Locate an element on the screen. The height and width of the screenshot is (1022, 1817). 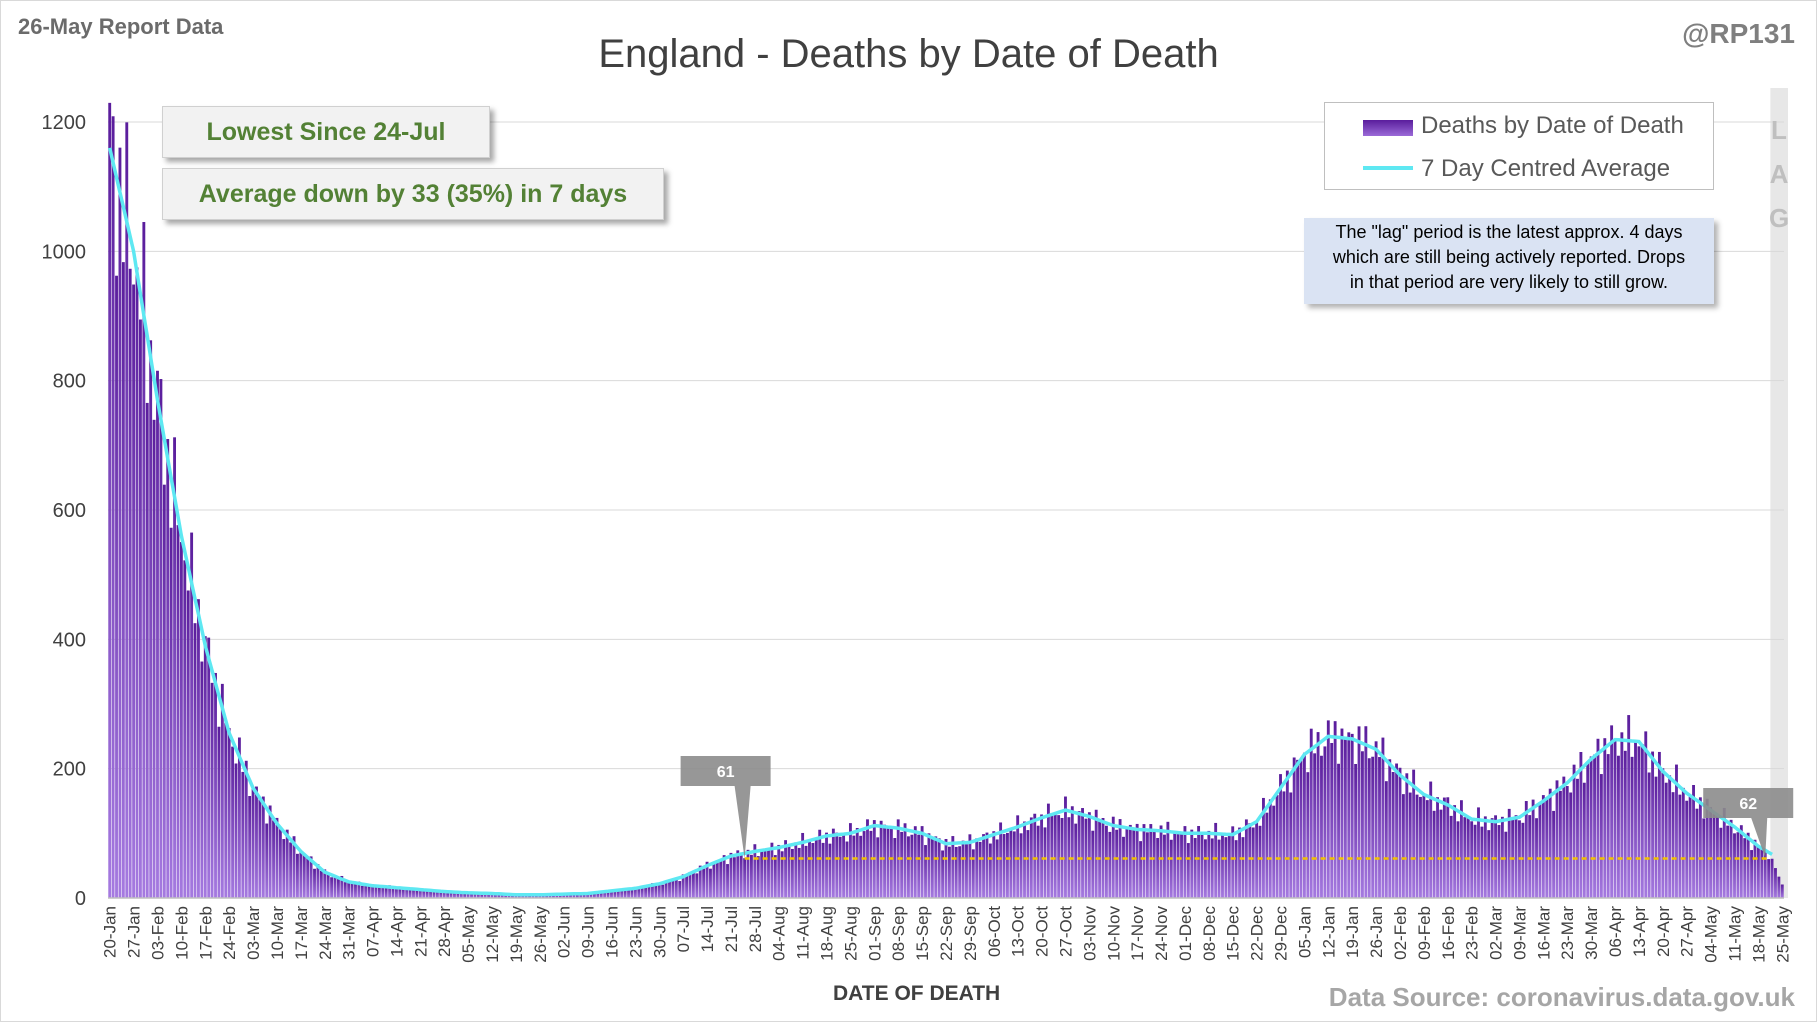
x-tick-label: 30-Mar is located at coordinates (1591, 933).